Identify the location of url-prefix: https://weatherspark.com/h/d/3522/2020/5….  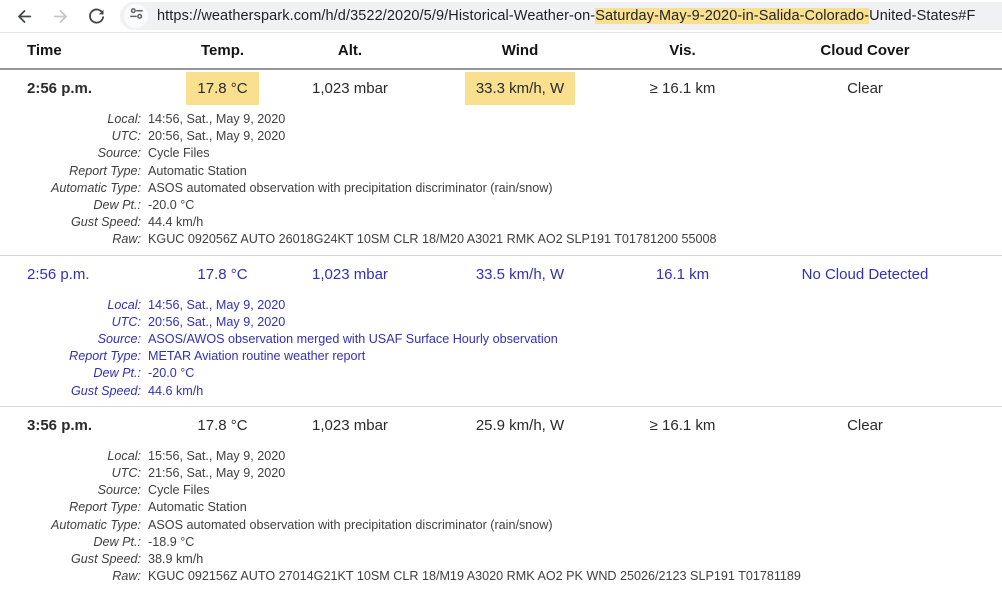
(376, 16).